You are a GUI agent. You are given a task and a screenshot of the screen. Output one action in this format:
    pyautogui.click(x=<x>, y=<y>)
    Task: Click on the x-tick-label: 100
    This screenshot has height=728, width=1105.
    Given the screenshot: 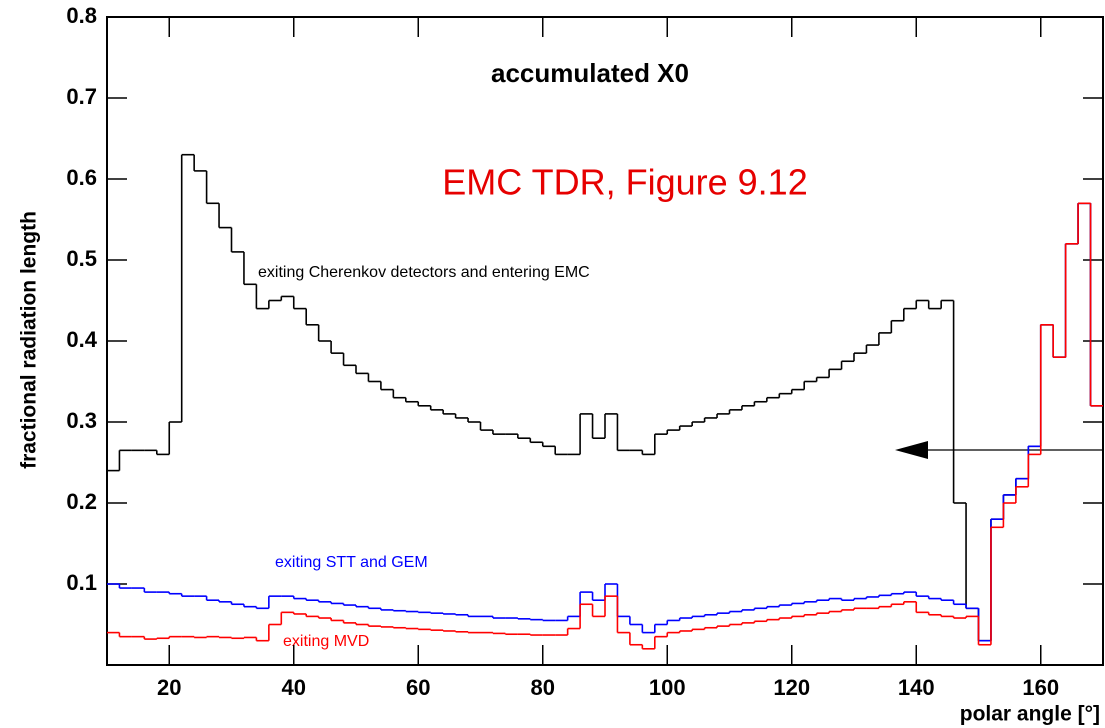 What is the action you would take?
    pyautogui.click(x=667, y=687)
    